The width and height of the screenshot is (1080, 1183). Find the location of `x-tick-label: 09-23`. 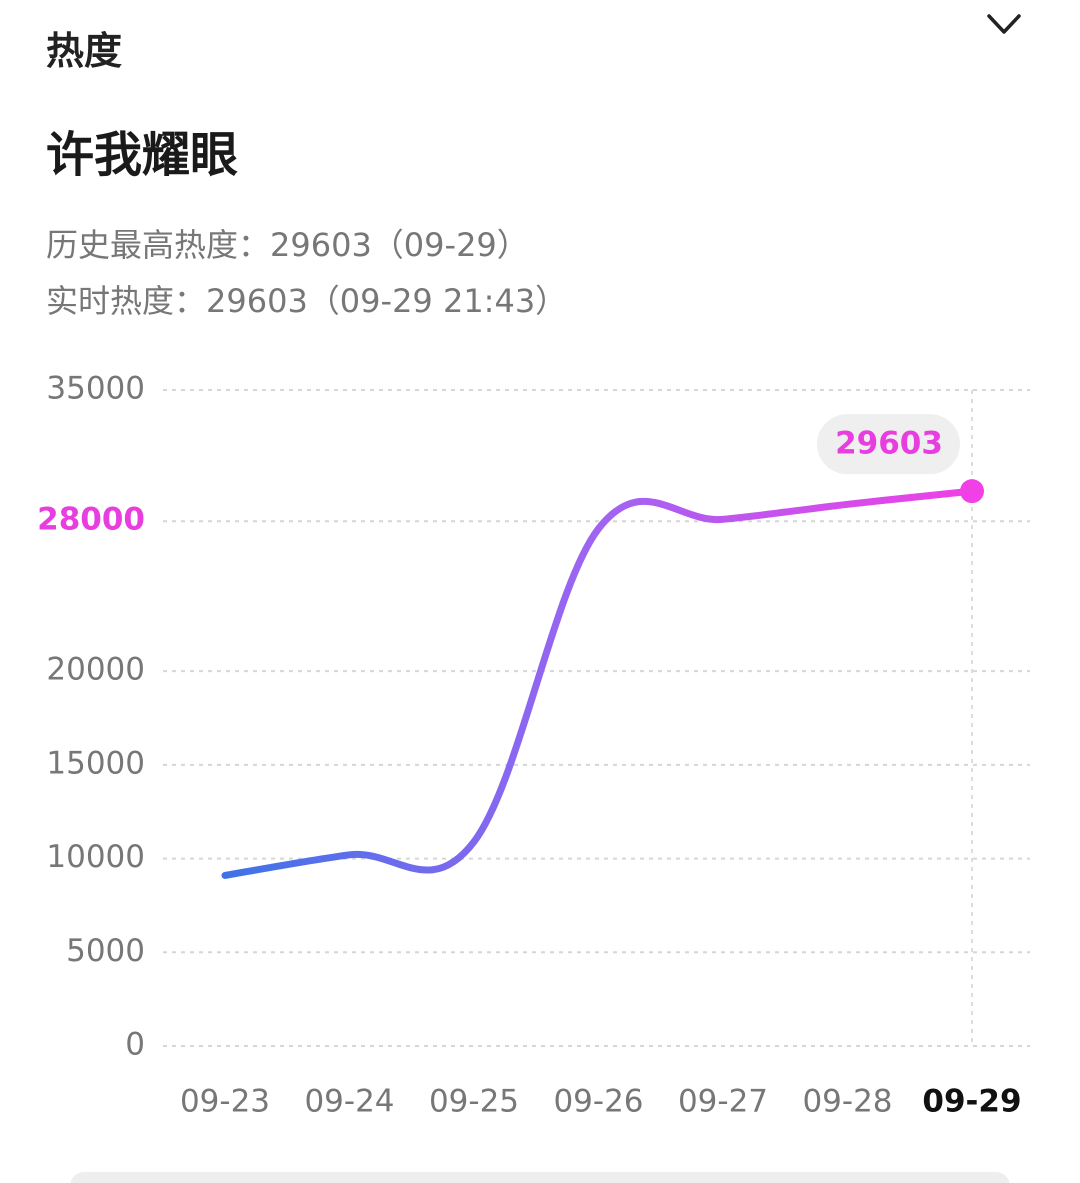

x-tick-label: 09-23 is located at coordinates (225, 1102).